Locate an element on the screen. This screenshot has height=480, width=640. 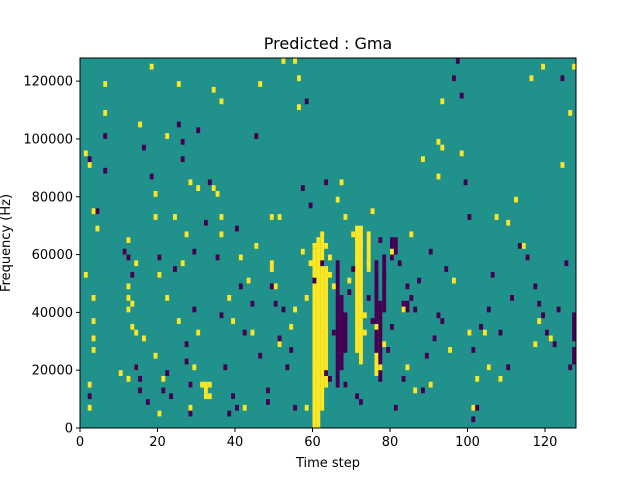
x-tick-label: 20 is located at coordinates (157, 442).